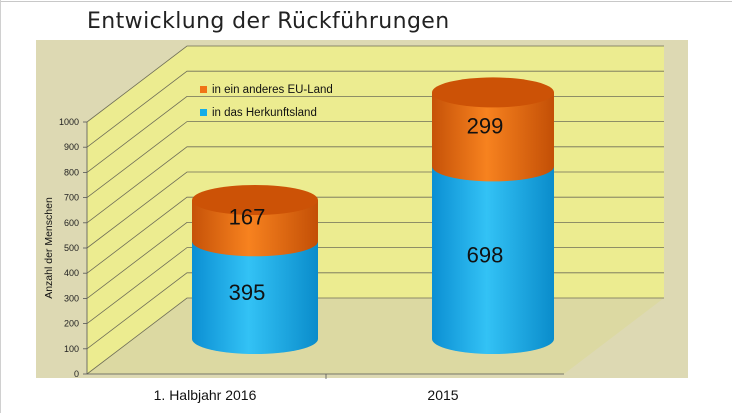 This screenshot has height=413, width=732. Describe the element at coordinates (0, 206) in the screenshot. I see `left-border-line` at that location.